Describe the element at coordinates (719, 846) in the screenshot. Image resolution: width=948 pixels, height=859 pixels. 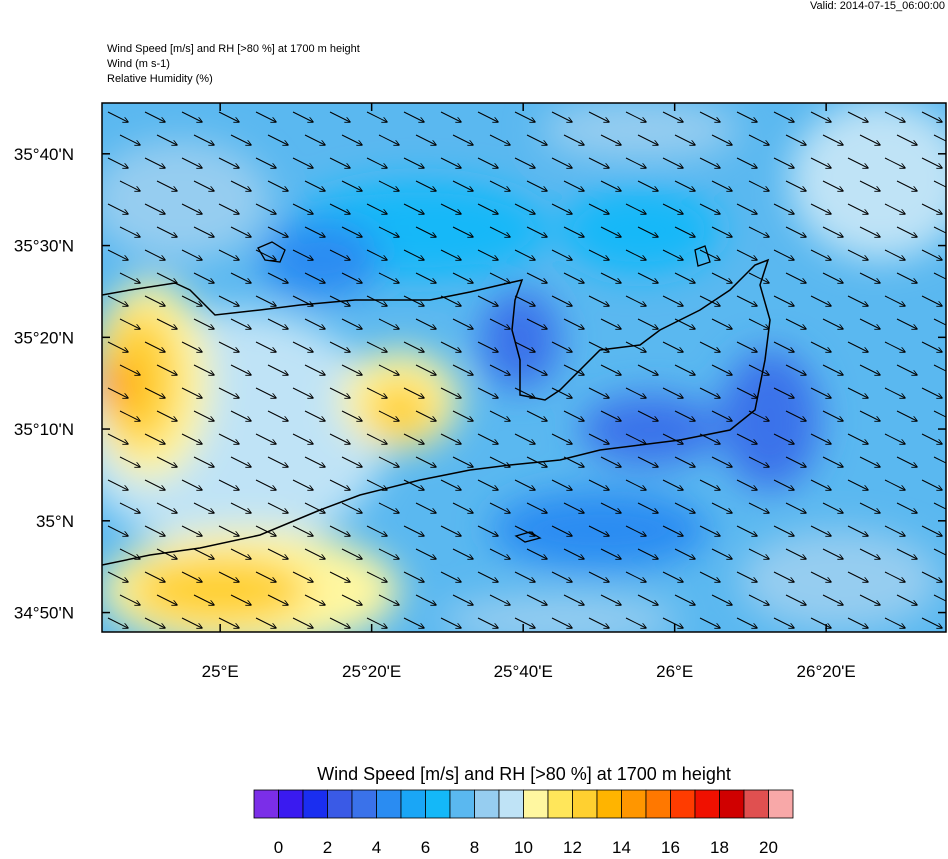
I see `colorbar-label: 18` at that location.